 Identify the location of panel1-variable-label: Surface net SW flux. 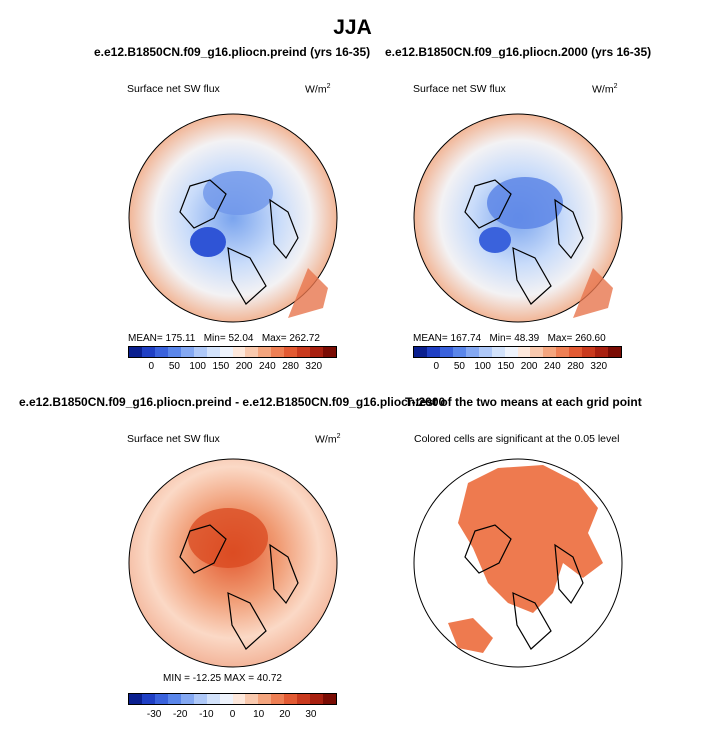
(173, 89).